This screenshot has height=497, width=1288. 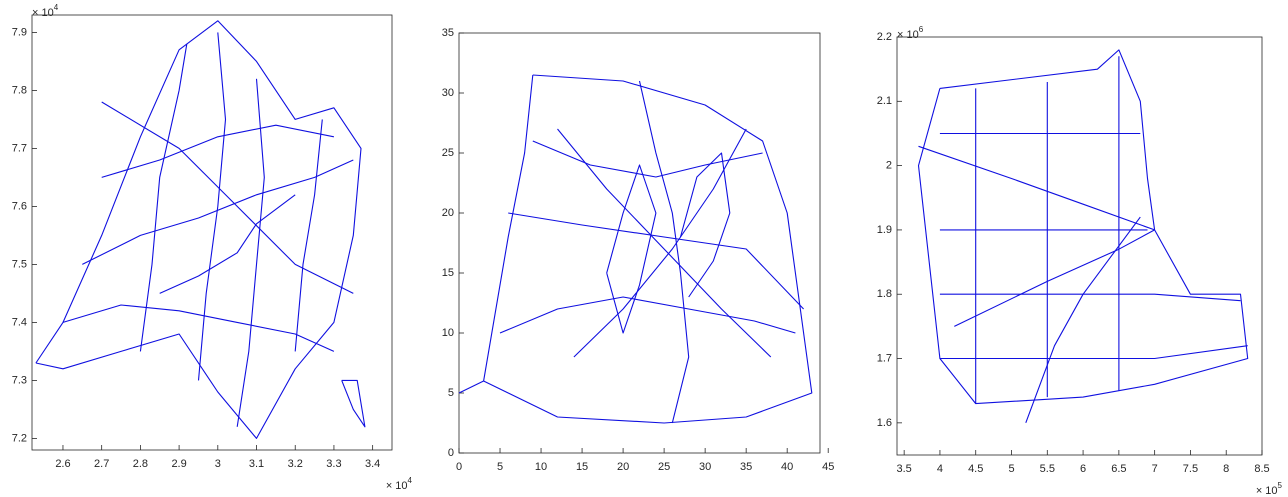 I want to click on y-tick-label: 7.8, so click(x=19, y=90).